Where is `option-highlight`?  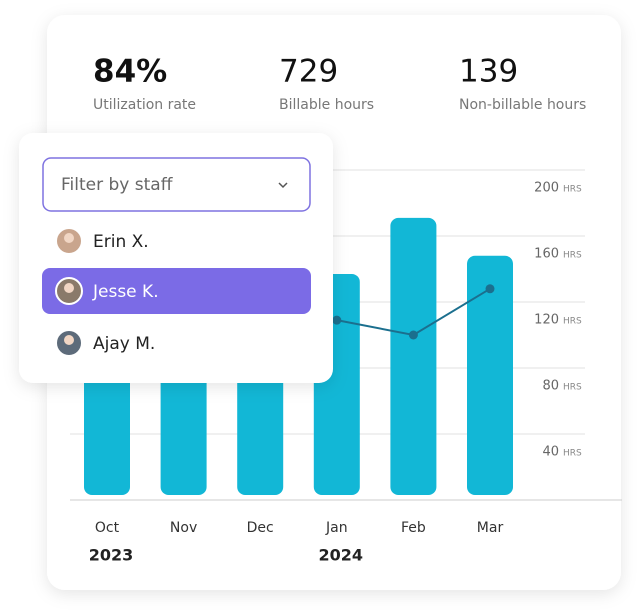 option-highlight is located at coordinates (176, 291).